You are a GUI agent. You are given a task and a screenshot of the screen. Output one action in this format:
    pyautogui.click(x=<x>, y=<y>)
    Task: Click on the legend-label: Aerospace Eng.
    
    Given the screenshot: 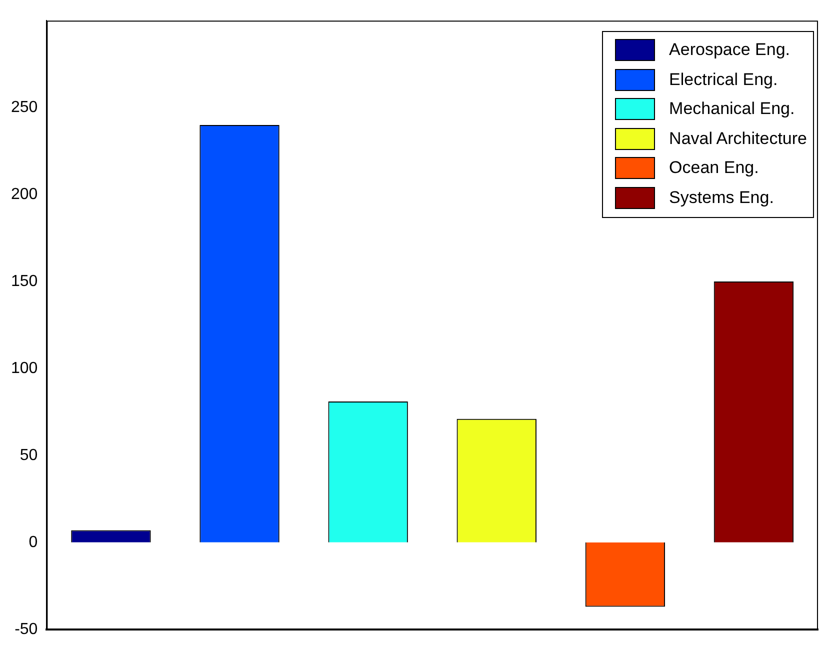 What is the action you would take?
    pyautogui.click(x=729, y=50)
    